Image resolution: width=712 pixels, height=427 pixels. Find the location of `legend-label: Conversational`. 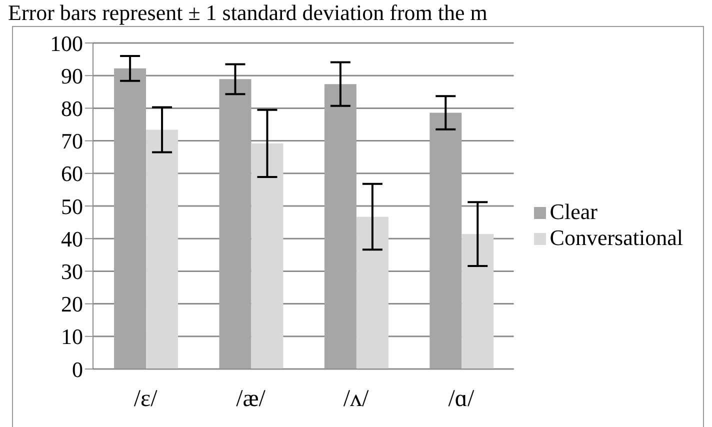

legend-label: Conversational is located at coordinates (616, 237).